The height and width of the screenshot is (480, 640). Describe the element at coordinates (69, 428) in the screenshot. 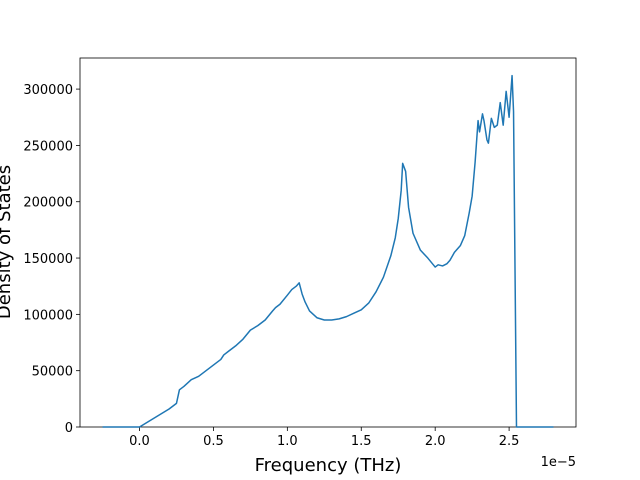

I see `y-tick-label: 0` at that location.